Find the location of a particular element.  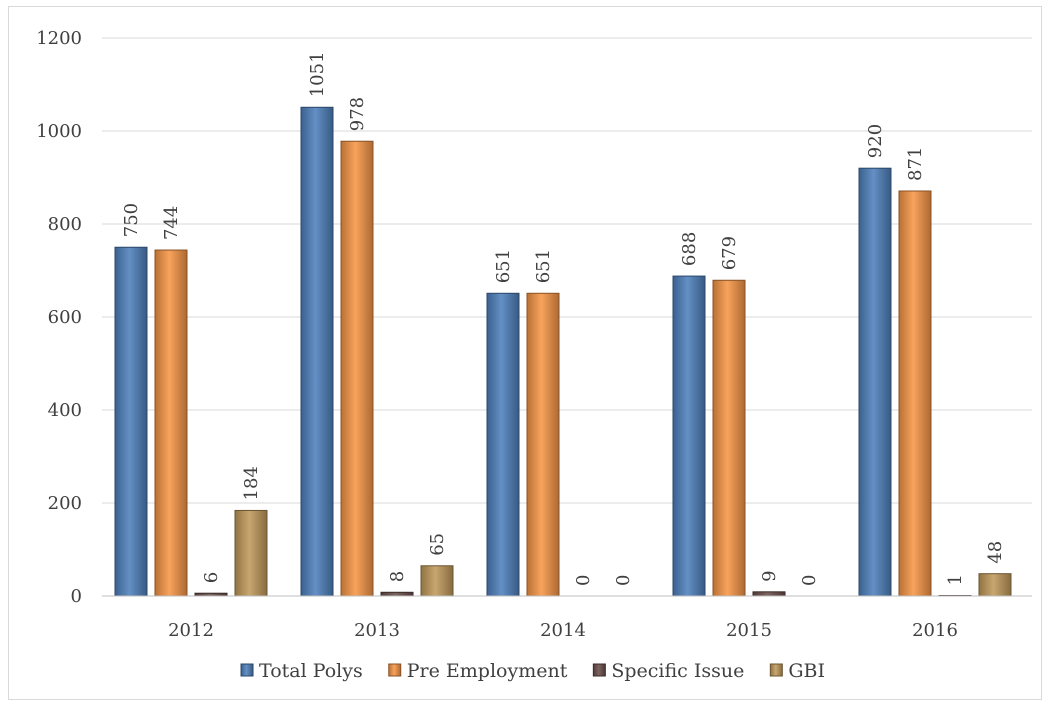

x-tick-label: 2016 is located at coordinates (935, 630).